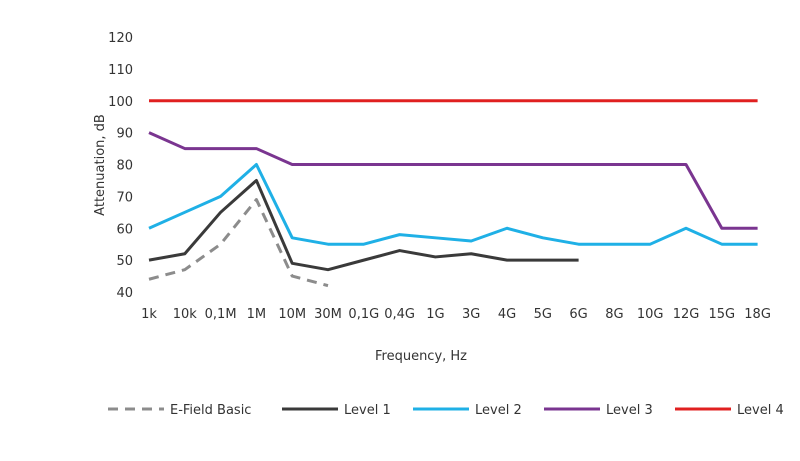 The image size is (800, 461). What do you see at coordinates (363, 314) in the screenshot?
I see `x-tick-label: 0,1G` at bounding box center [363, 314].